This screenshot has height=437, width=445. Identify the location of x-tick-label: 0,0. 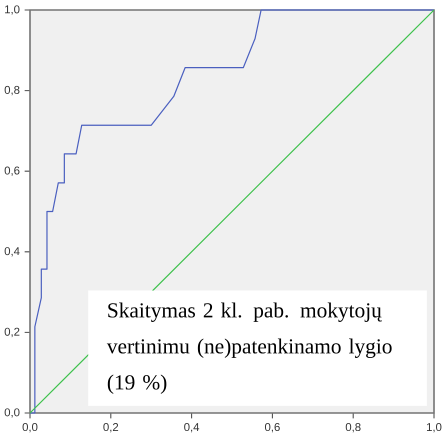
(30, 427).